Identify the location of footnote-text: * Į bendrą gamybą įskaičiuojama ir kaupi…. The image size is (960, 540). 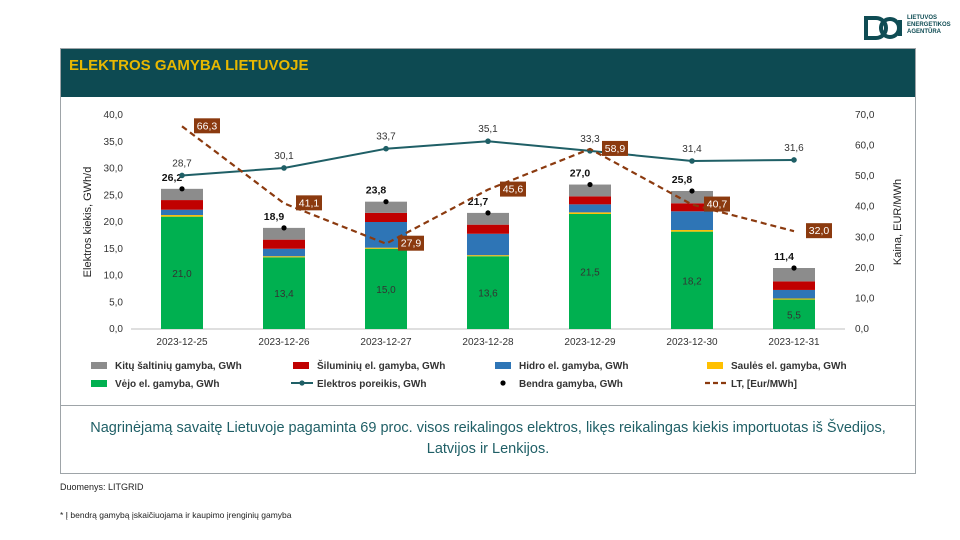
(176, 515).